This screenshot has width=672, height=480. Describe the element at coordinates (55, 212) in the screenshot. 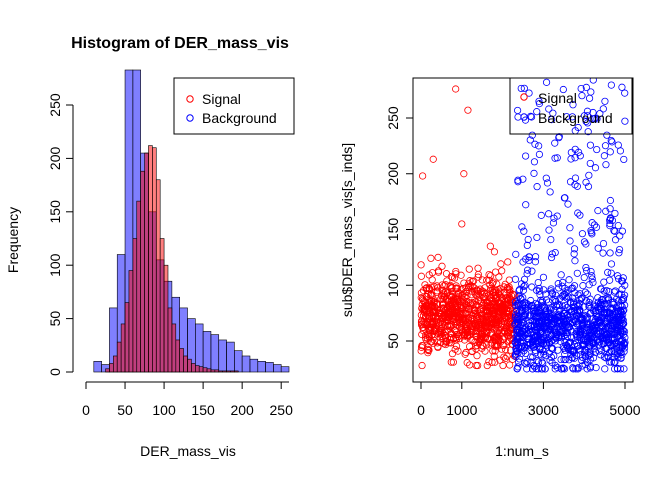

I see `histogram-y-tick-label: 150` at that location.